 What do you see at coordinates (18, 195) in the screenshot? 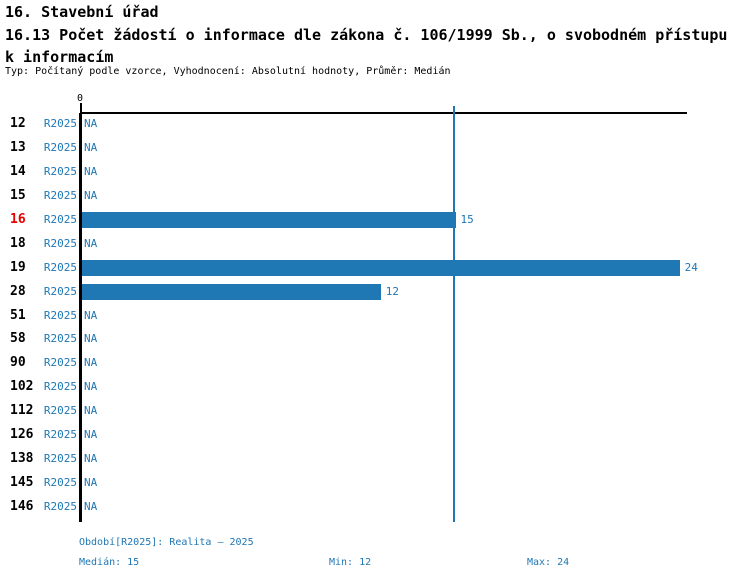
I see `row-category-label: 15` at bounding box center [18, 195].